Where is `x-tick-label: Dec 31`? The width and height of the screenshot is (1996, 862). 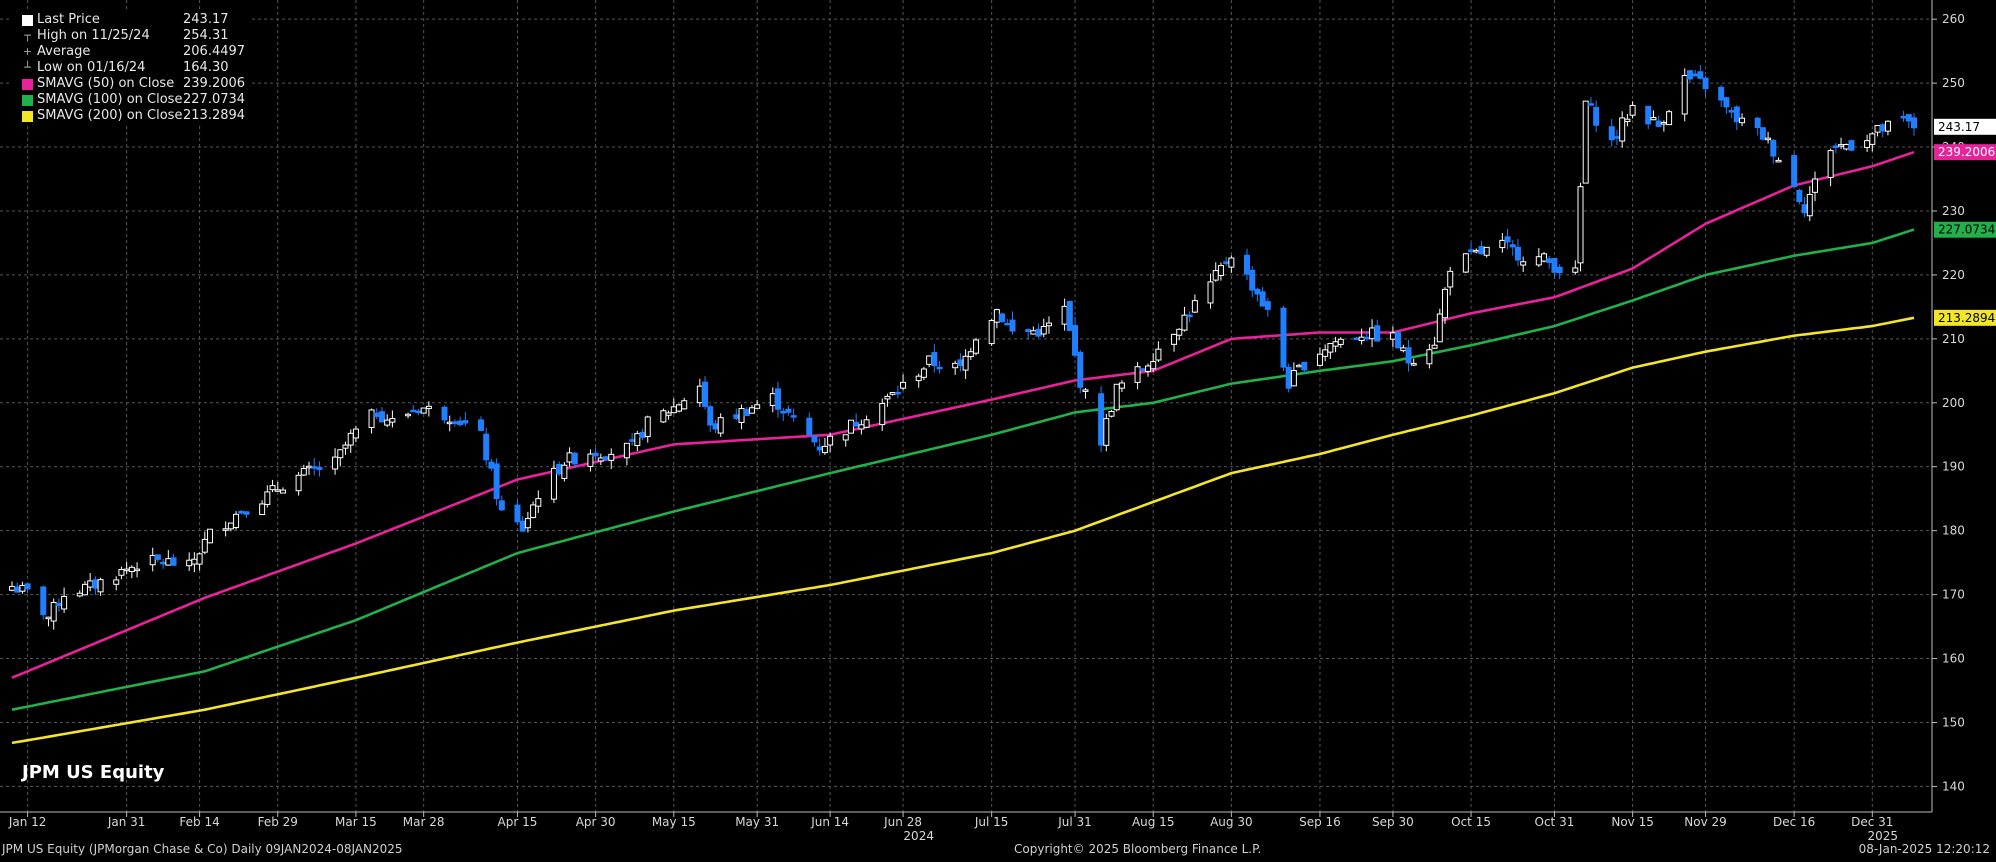 x-tick-label: Dec 31 is located at coordinates (1872, 822).